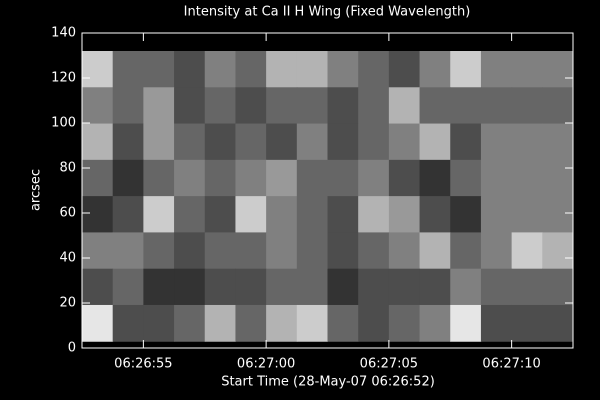 This screenshot has height=400, width=600. I want to click on x-tick-label: 06:27:00, so click(266, 364).